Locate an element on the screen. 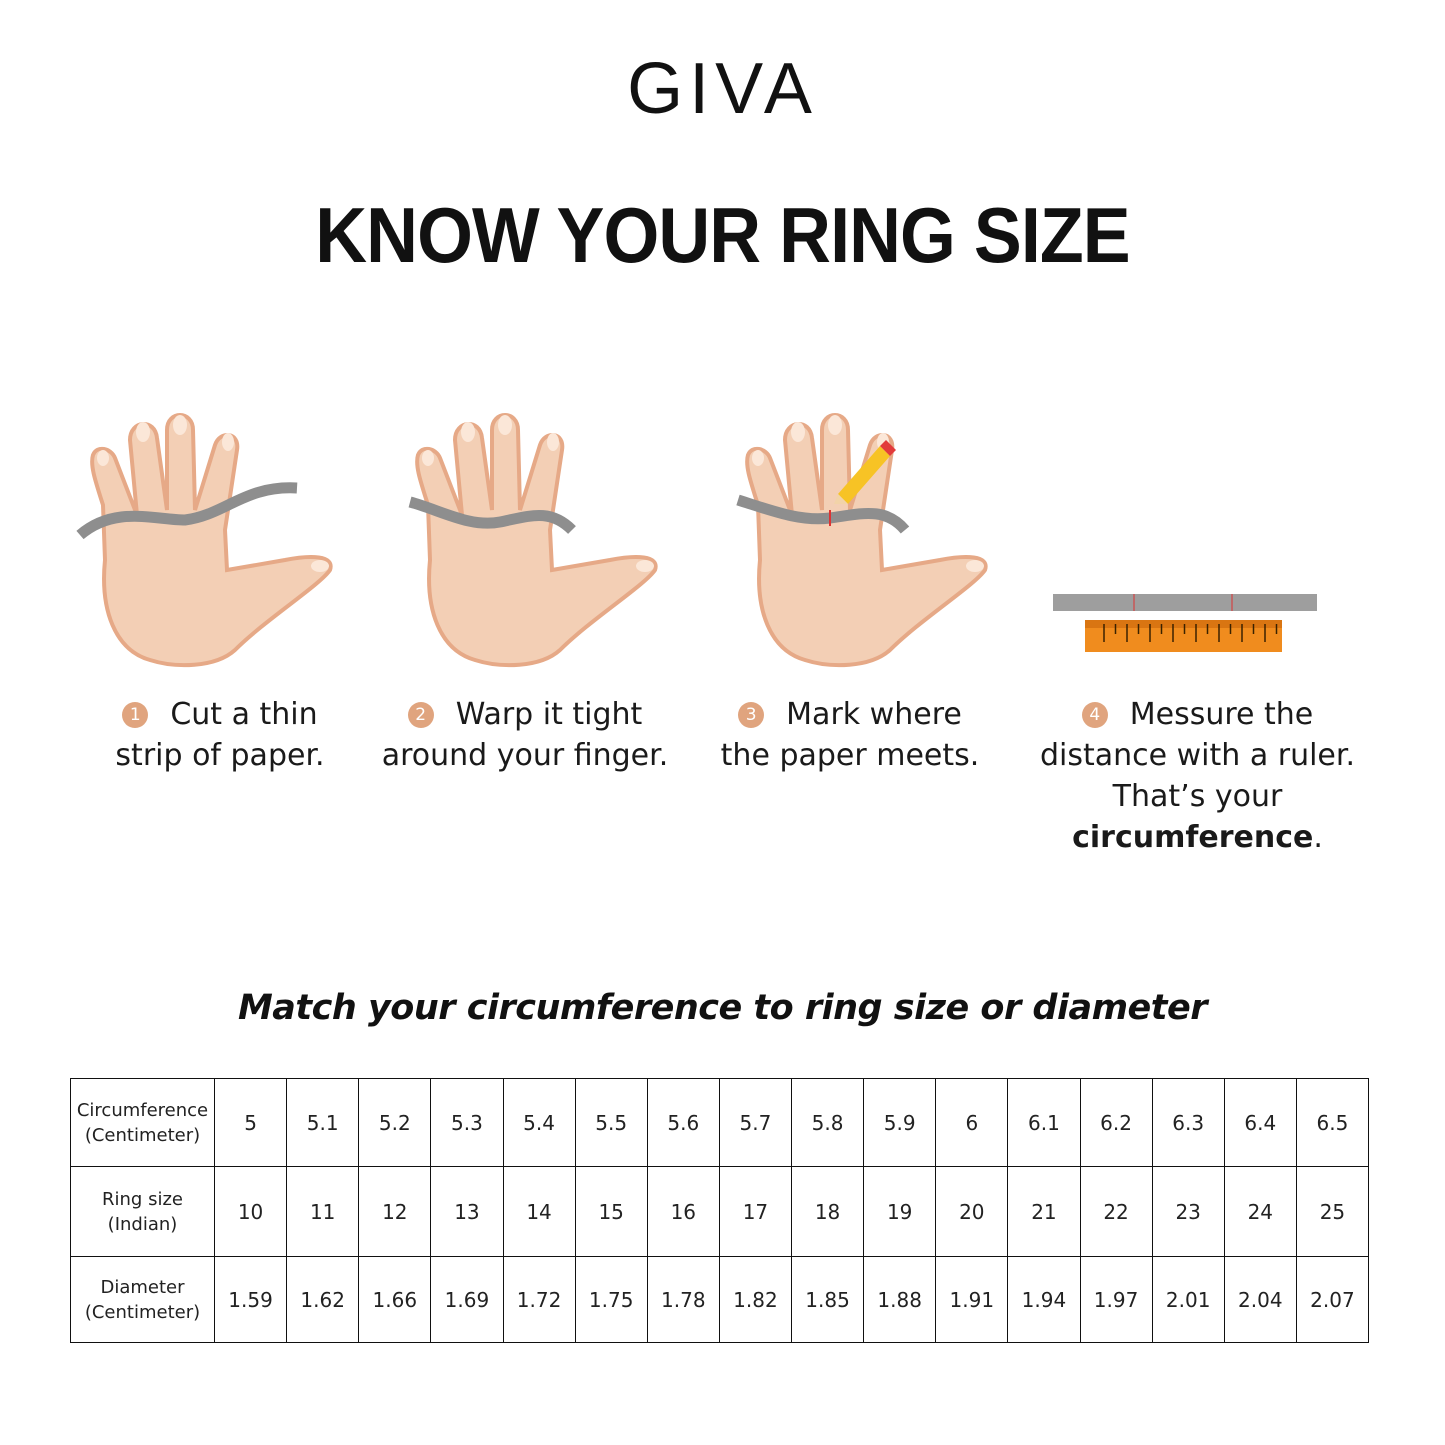 Image resolution: width=1445 pixels, height=1445 pixels. table-cell: 5.9 is located at coordinates (900, 1122).